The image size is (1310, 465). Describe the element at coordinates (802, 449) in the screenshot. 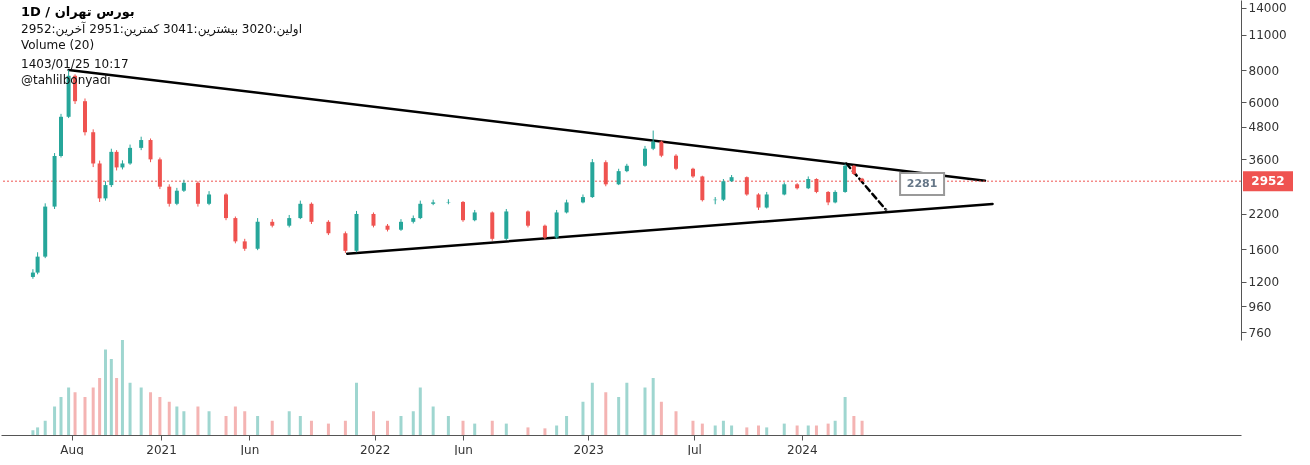

I see `x-tick-label: 2024` at that location.